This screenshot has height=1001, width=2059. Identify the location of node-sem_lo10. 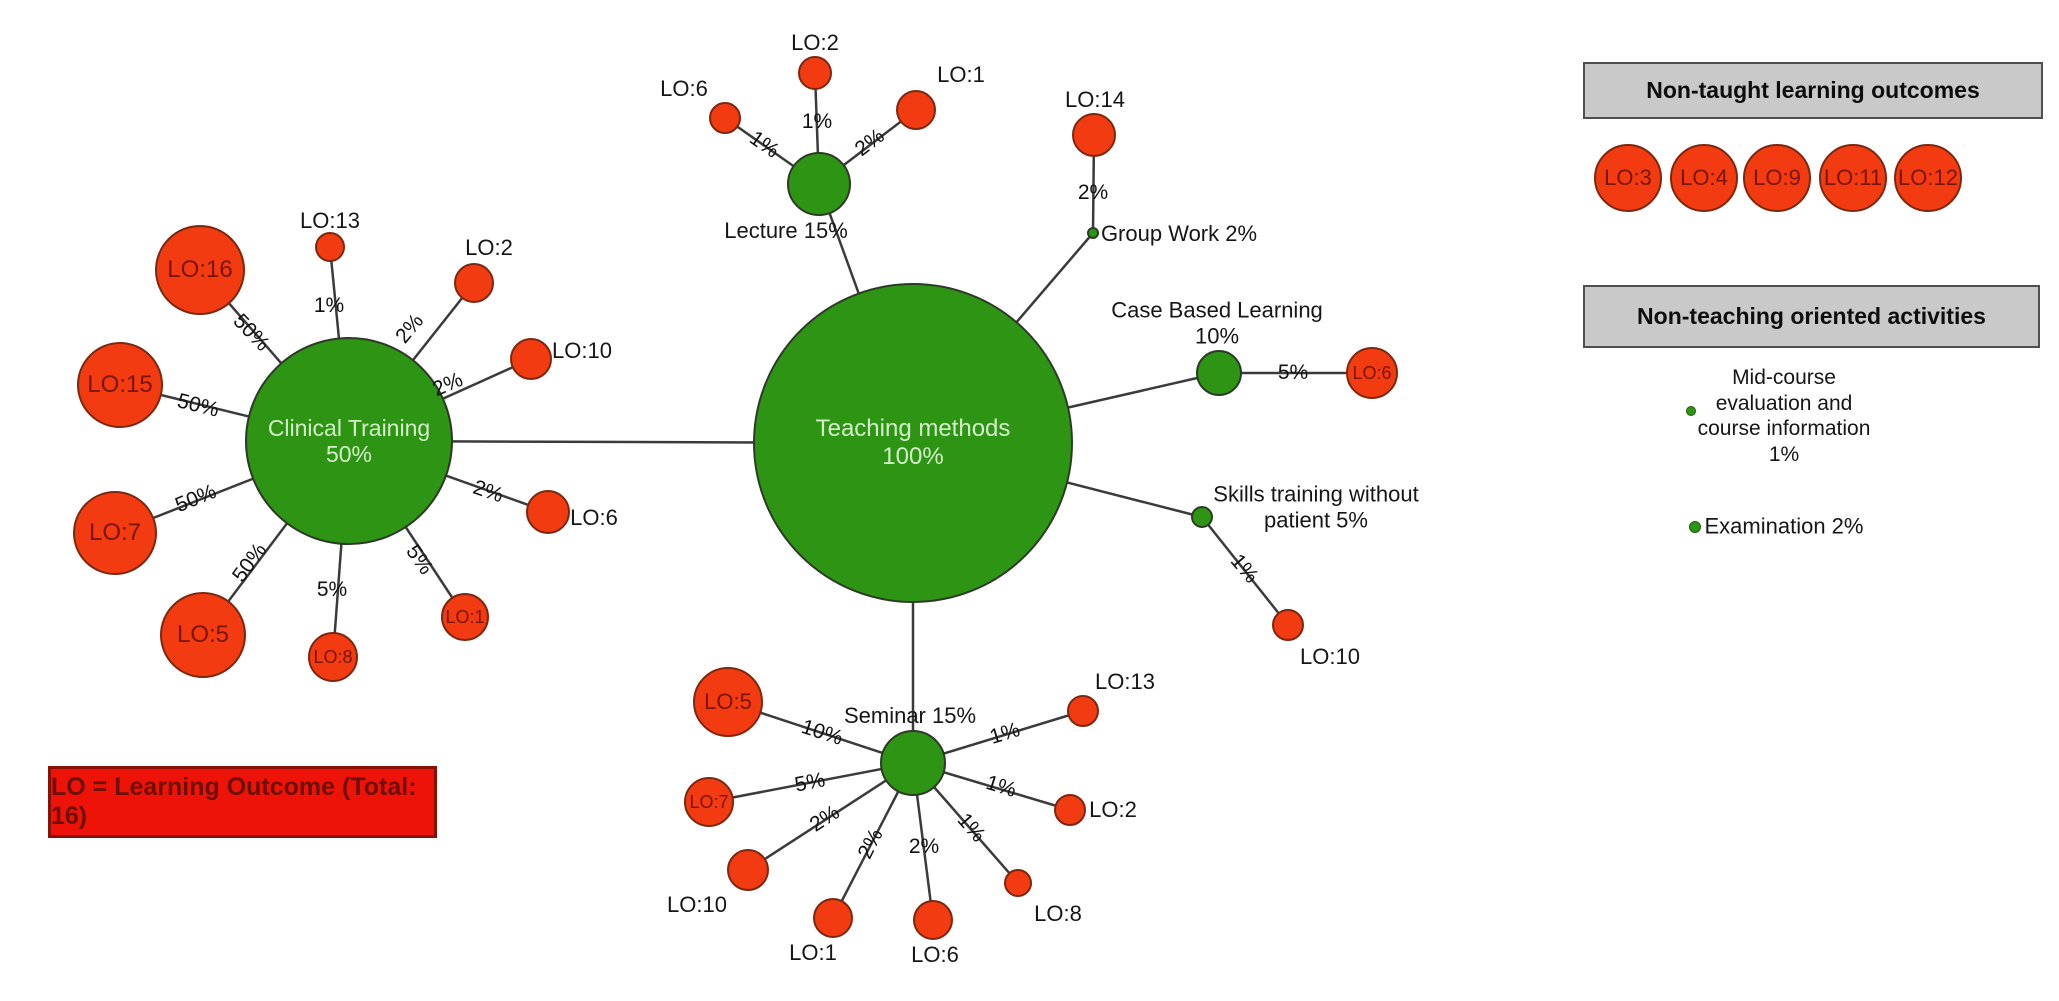
(748, 870).